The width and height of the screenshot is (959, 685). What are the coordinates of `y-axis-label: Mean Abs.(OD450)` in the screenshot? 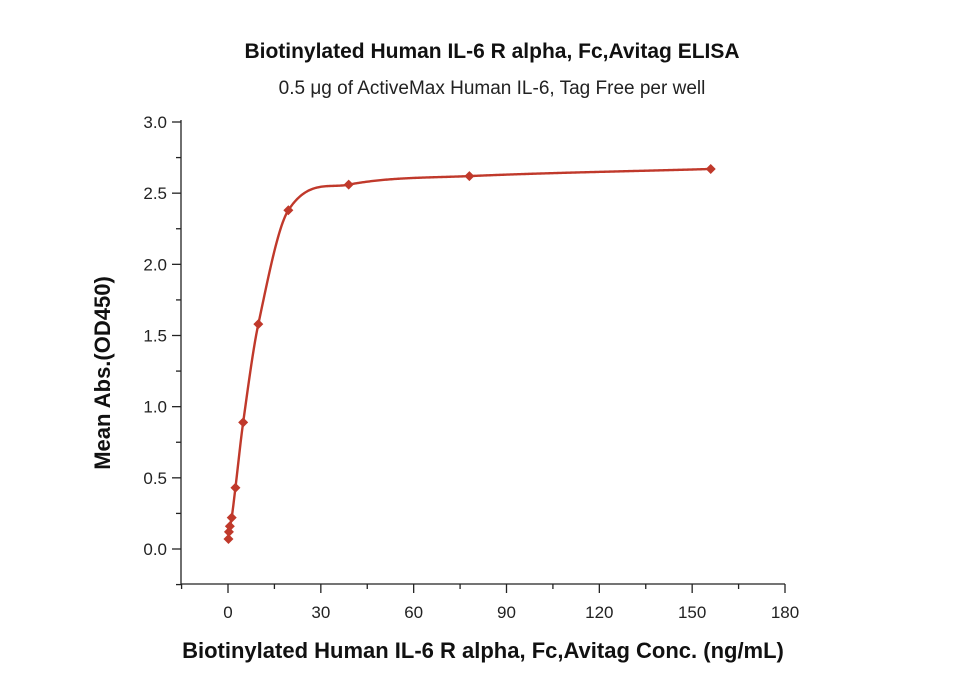 It's located at (102, 373).